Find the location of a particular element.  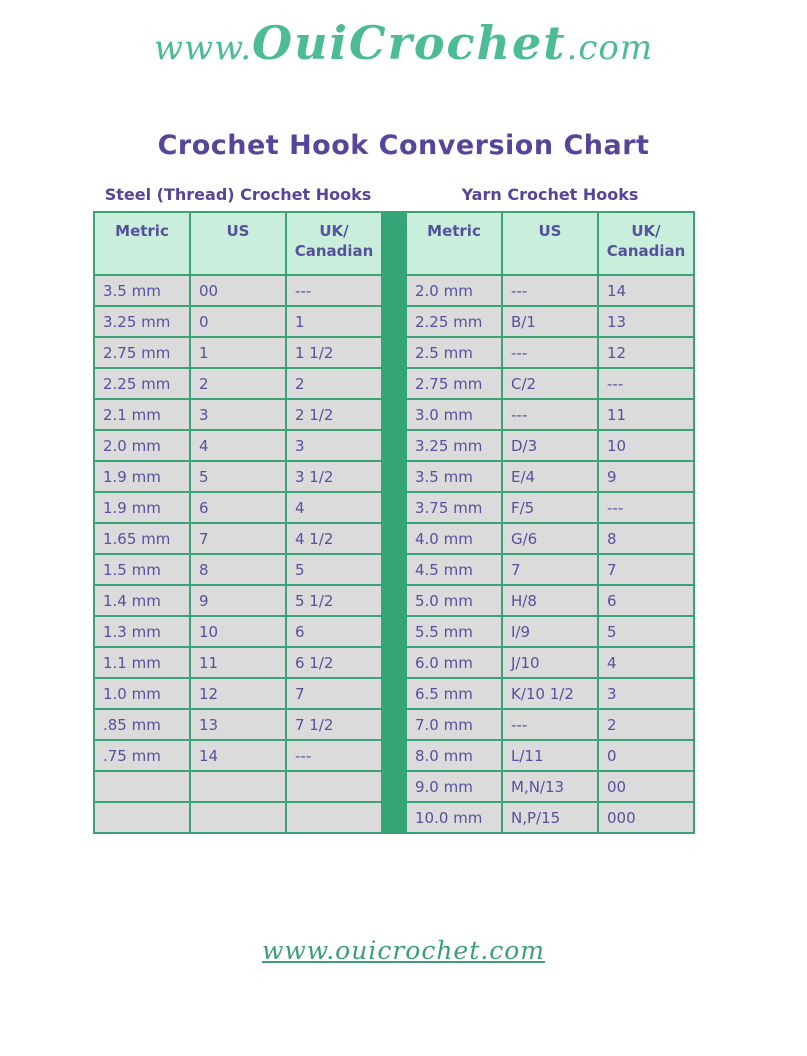

table-cell: G/6 is located at coordinates (550, 538).